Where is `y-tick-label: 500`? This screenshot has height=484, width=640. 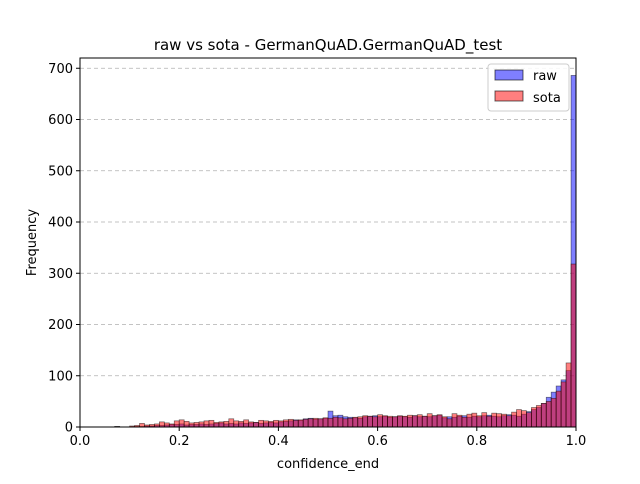 y-tick-label: 500 is located at coordinates (60, 171).